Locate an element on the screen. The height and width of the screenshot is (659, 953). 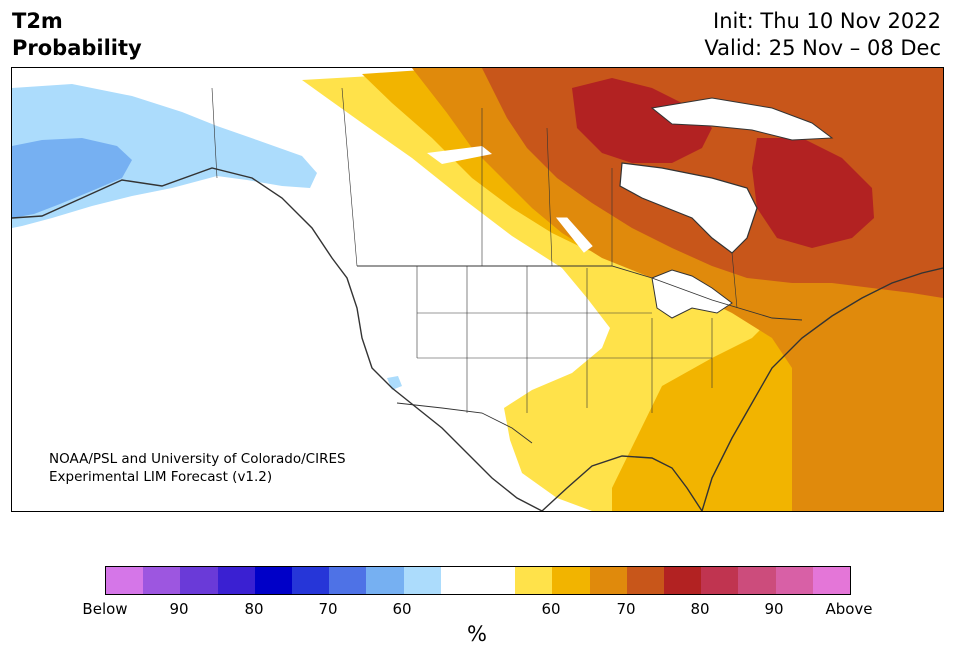
title-type: Probability is located at coordinates (77, 48).